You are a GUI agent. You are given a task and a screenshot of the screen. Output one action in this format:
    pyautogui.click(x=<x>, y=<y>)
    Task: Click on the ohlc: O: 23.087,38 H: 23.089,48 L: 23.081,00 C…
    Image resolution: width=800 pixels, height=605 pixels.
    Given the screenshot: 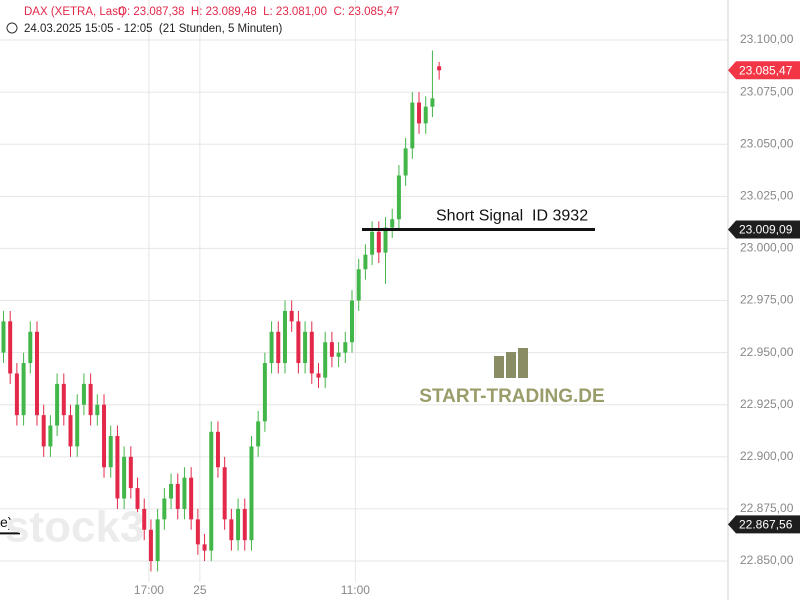 What is the action you would take?
    pyautogui.click(x=258, y=12)
    